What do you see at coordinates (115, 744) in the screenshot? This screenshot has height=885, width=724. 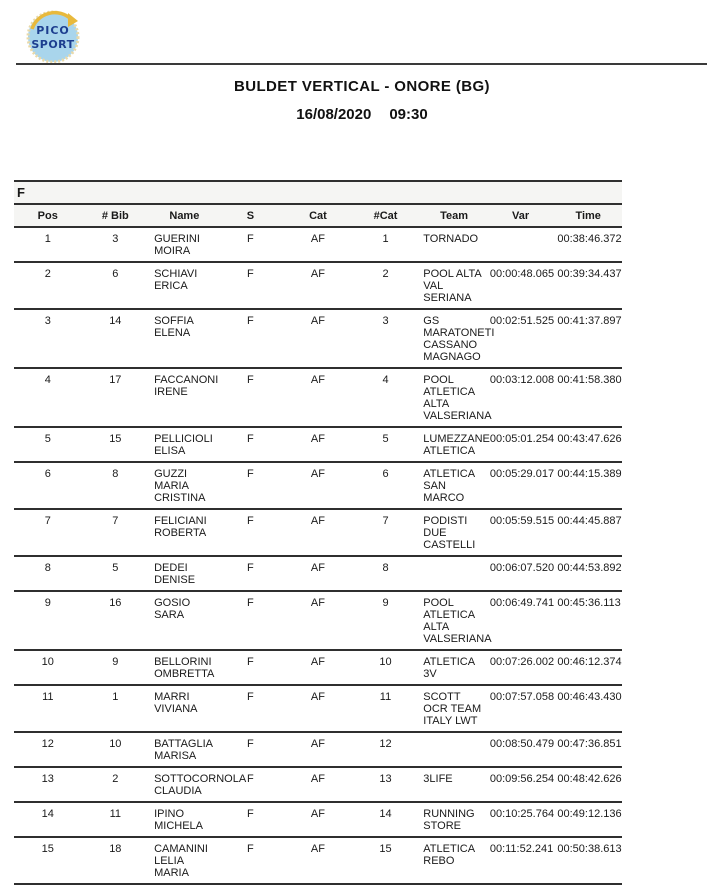 I see `cell-bib: 10` at bounding box center [115, 744].